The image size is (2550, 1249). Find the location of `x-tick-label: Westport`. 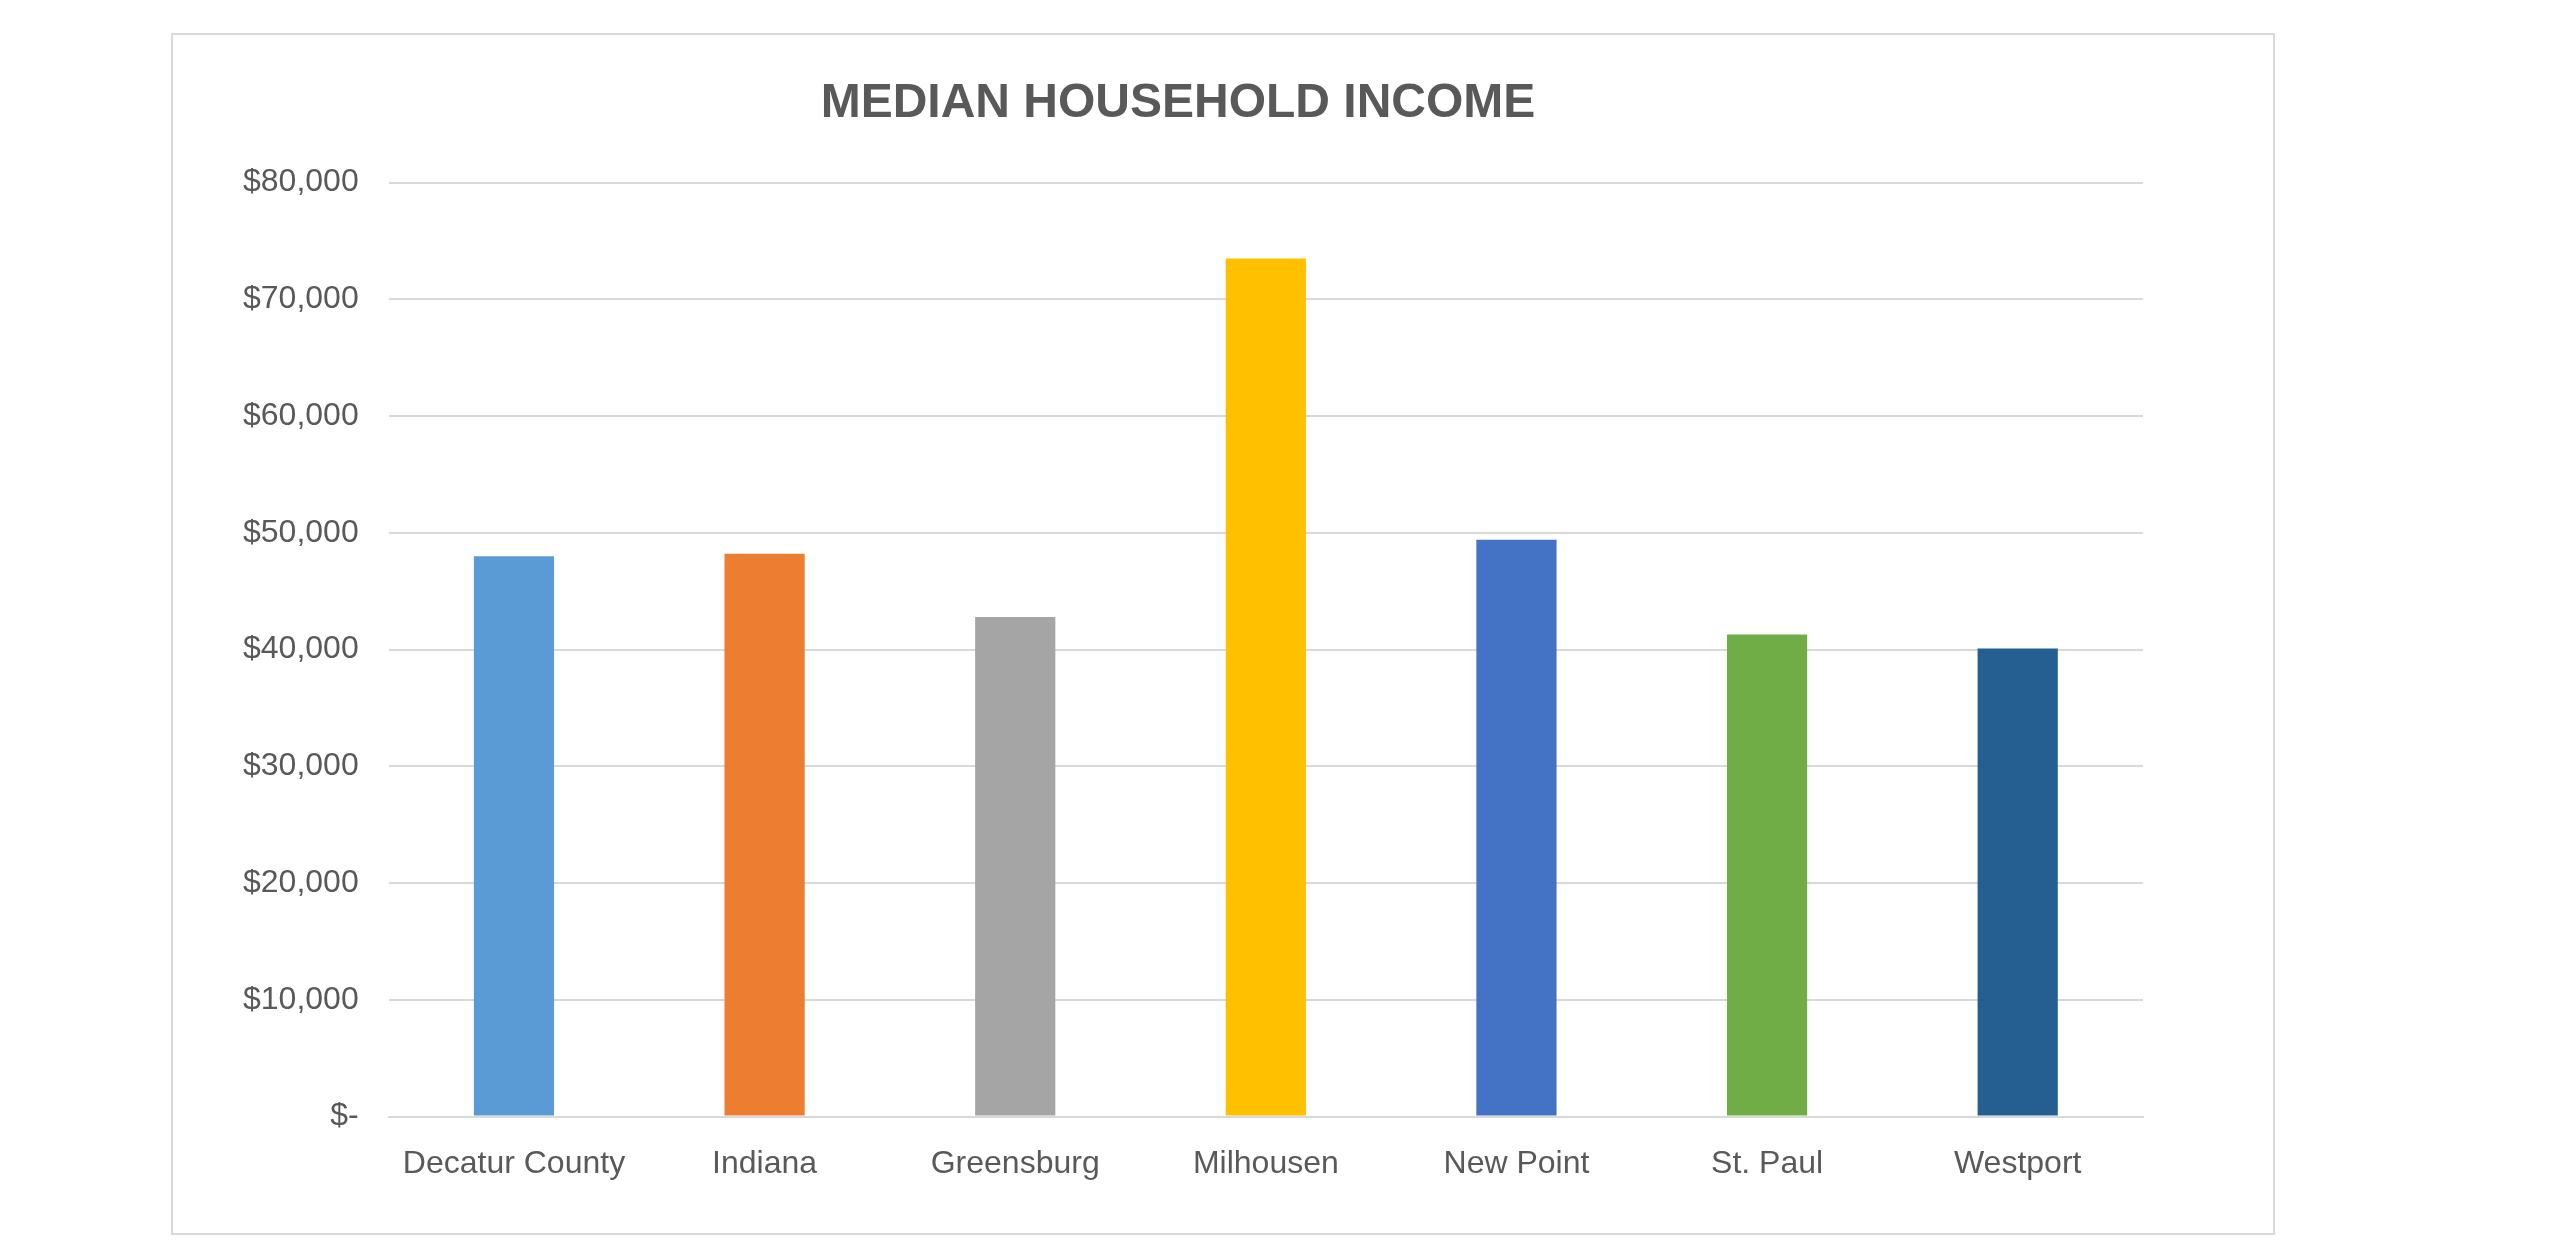

x-tick-label: Westport is located at coordinates (2017, 1161).